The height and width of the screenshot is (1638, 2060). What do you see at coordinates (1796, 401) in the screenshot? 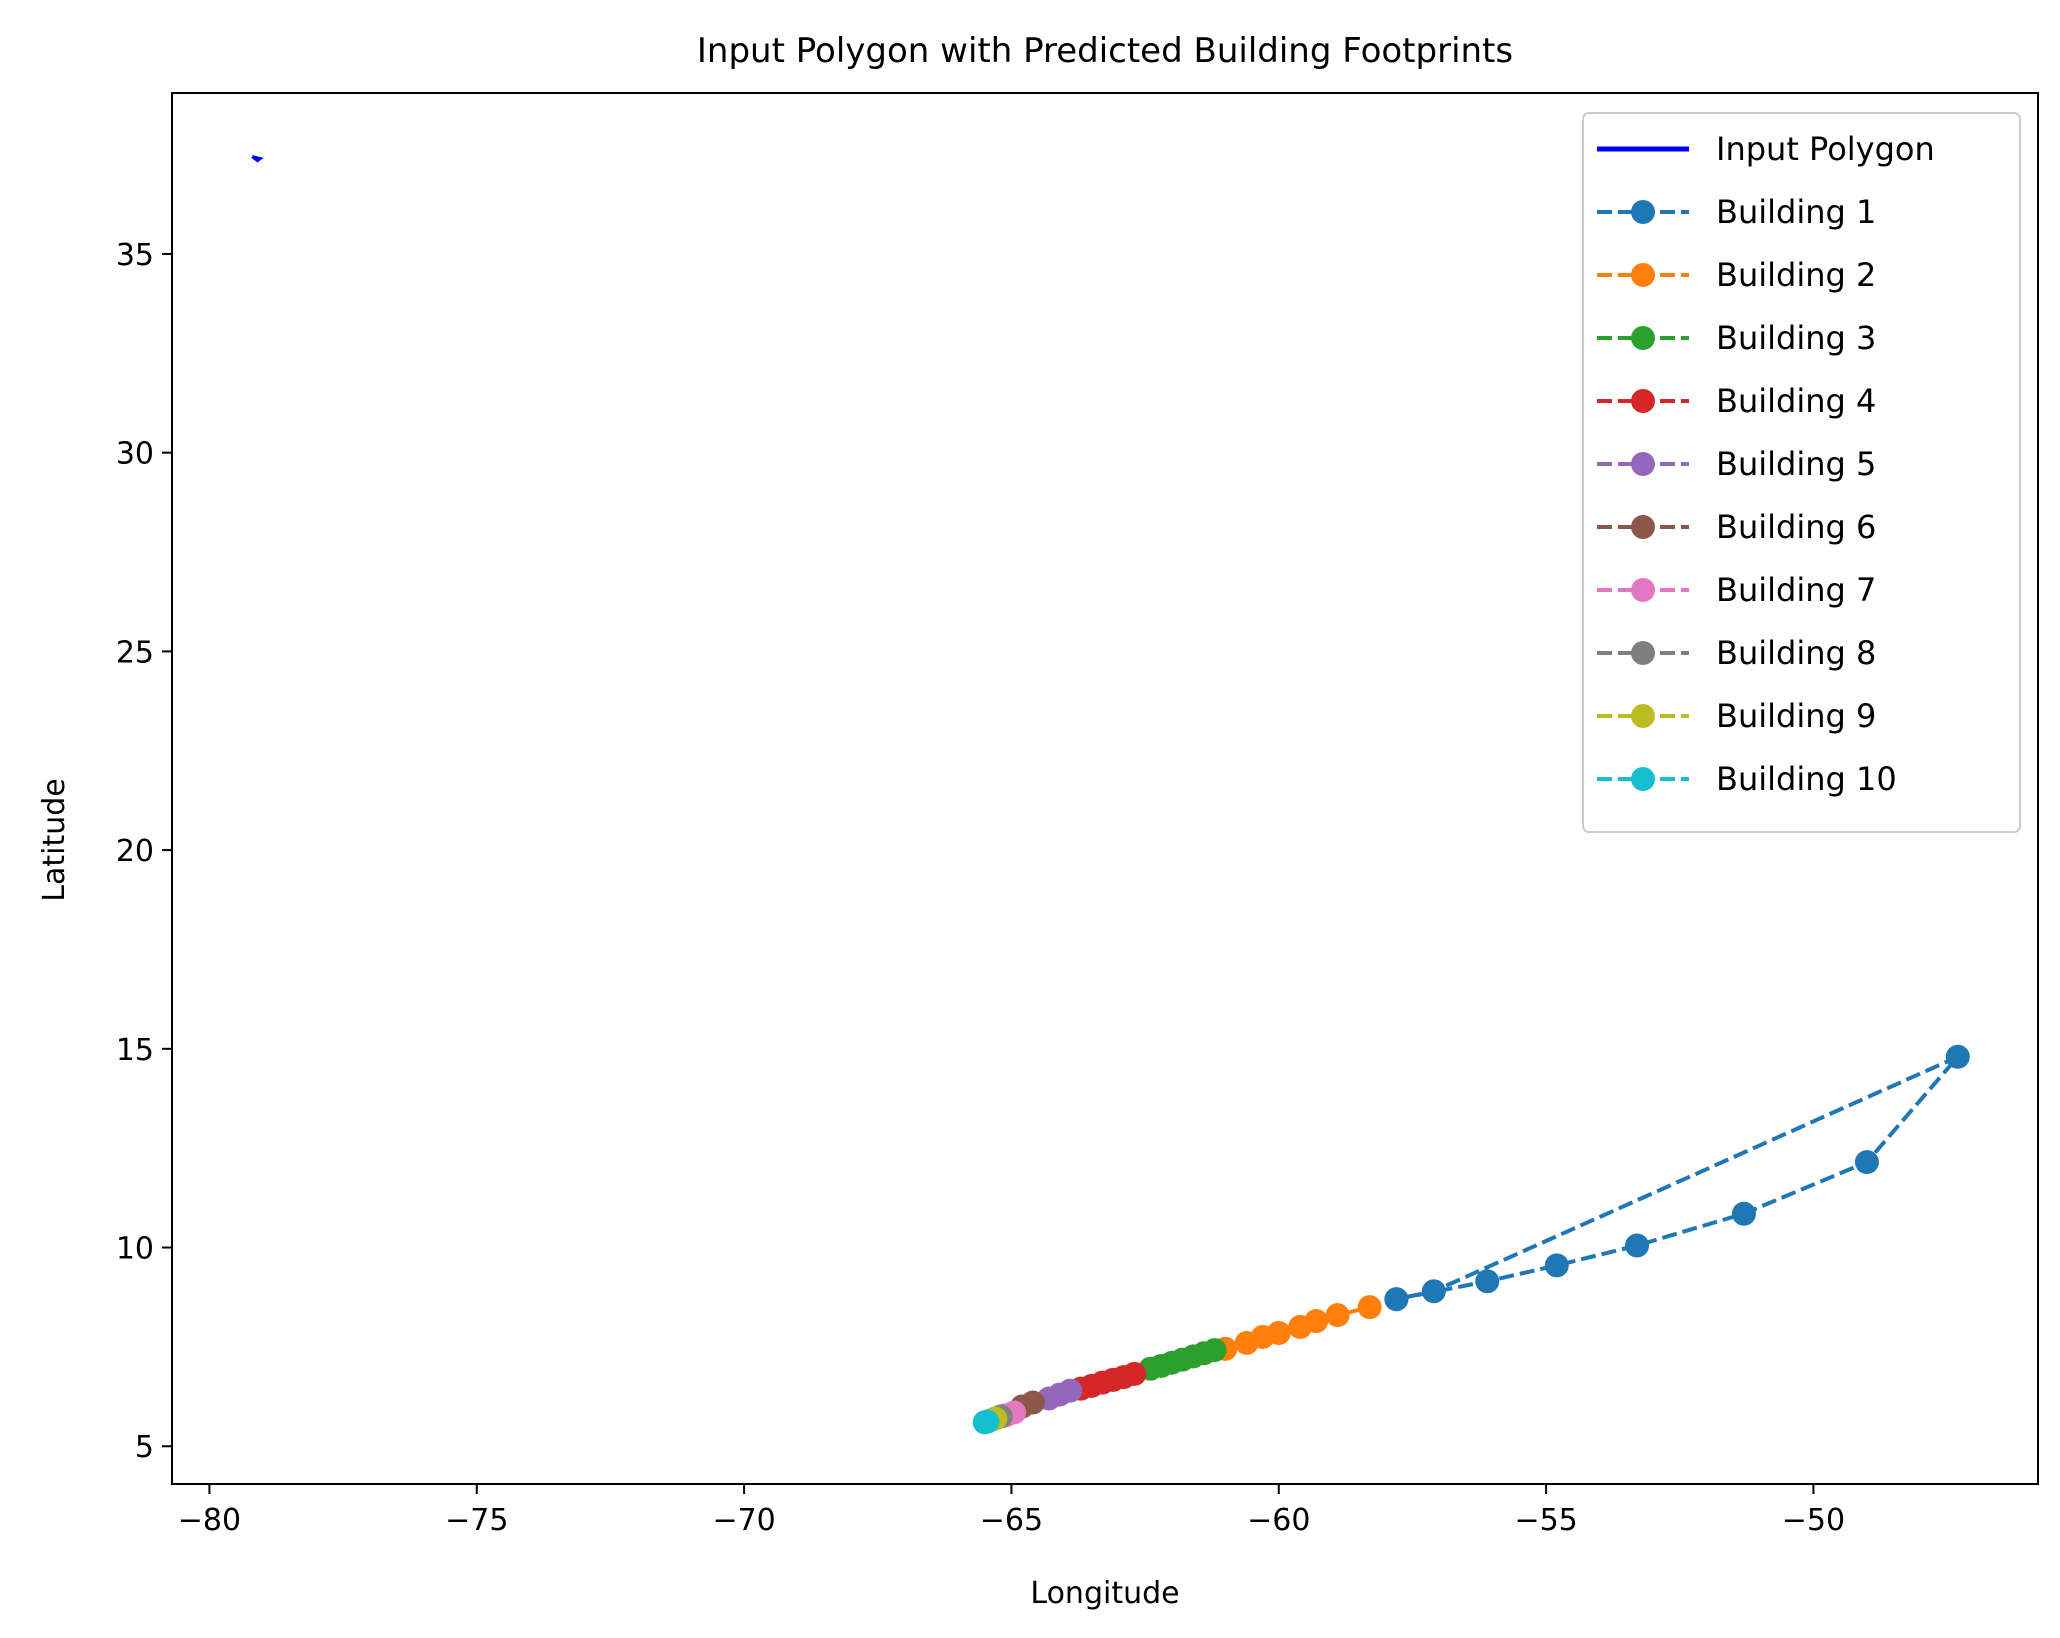
I see `legend-label: Building 4` at bounding box center [1796, 401].